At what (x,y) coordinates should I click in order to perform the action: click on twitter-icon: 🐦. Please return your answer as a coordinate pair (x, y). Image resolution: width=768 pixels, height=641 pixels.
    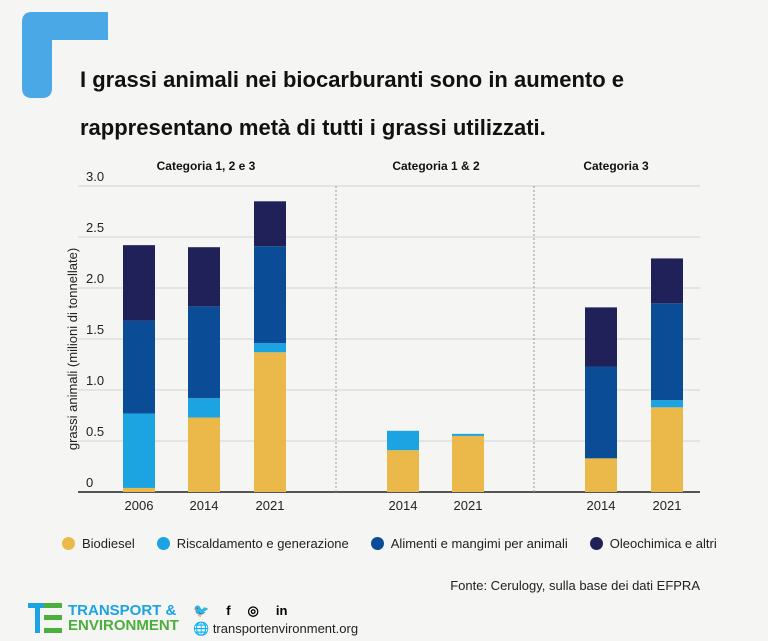
    Looking at the image, I should click on (201, 610).